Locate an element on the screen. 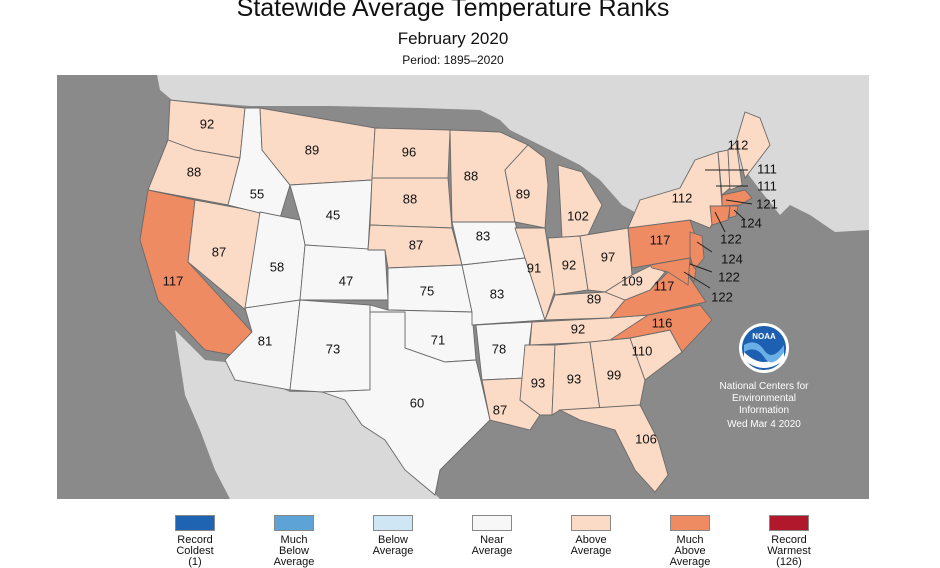 This screenshot has height=568, width=940. legend-label: (126) is located at coordinates (789, 562).